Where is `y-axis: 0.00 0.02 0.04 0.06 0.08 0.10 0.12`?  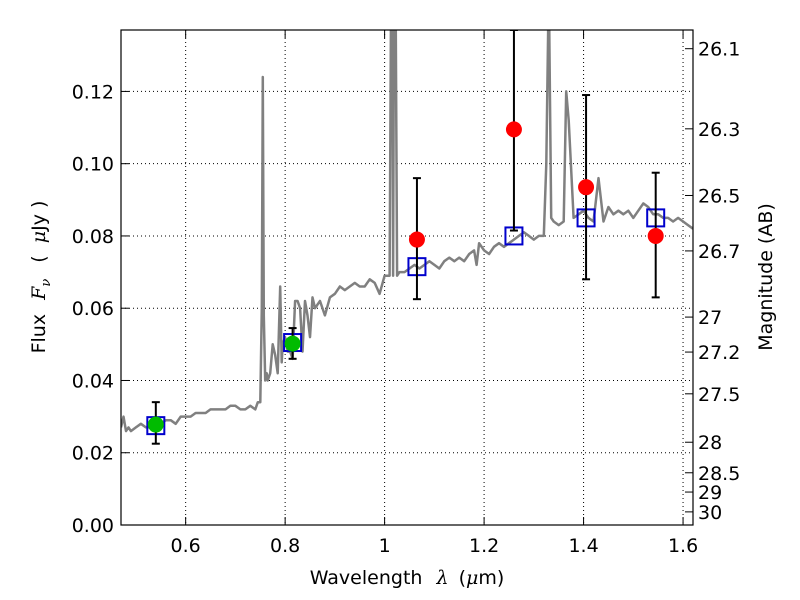
y-axis: 0.00 0.02 0.04 0.06 0.08 0.10 0.12 is located at coordinates (100, 309).